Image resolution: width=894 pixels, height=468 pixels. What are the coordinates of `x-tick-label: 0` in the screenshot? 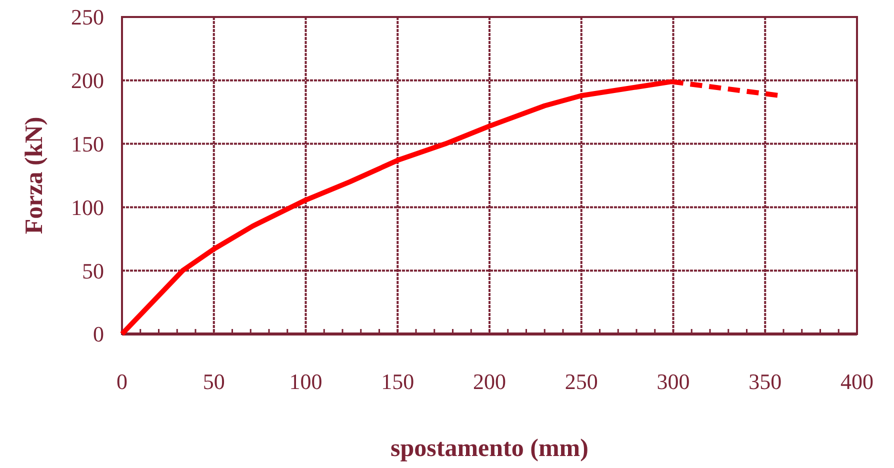 It's located at (122, 381).